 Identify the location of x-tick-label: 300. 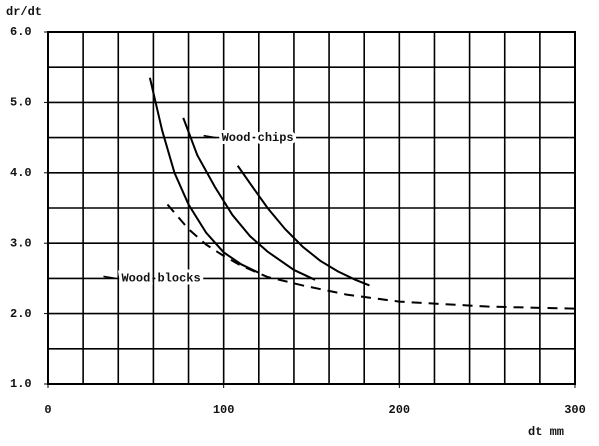
(575, 410).